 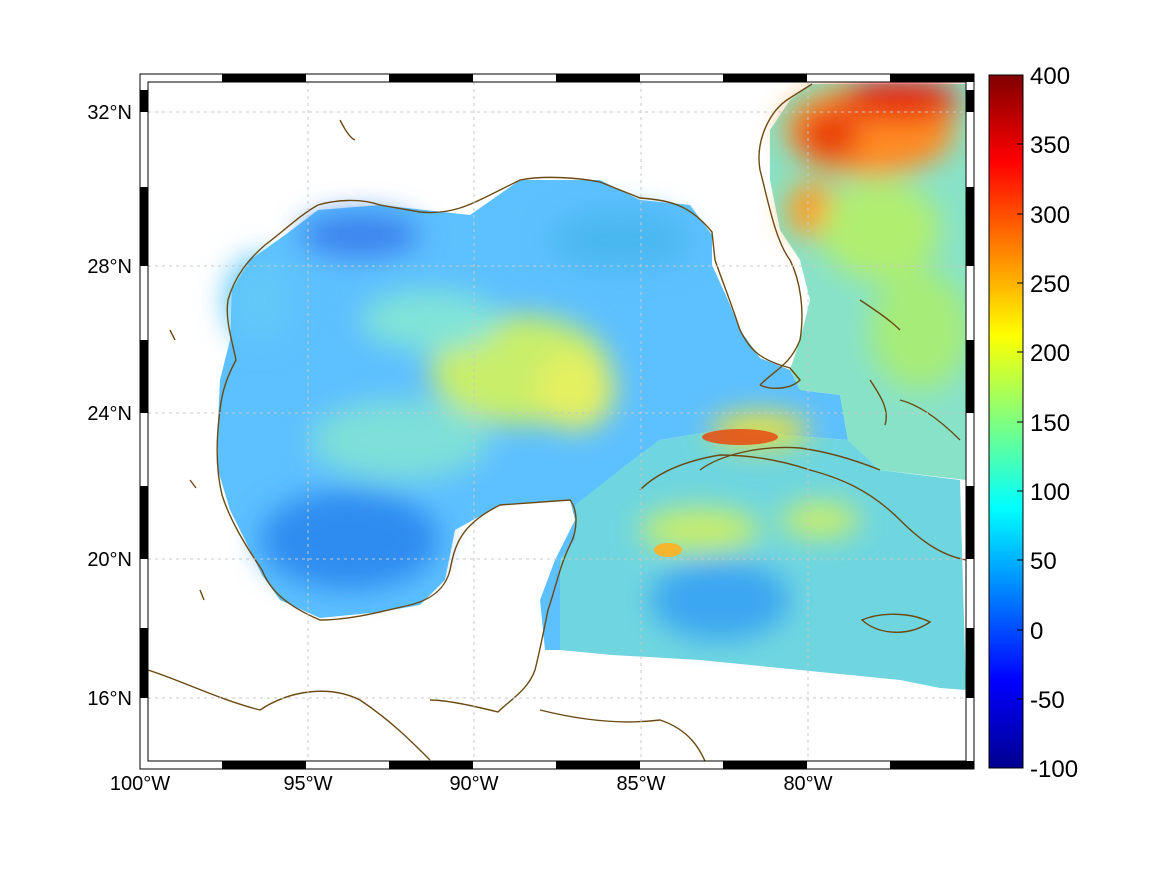 I want to click on lat-label-20n: 20°N, so click(x=109, y=560).